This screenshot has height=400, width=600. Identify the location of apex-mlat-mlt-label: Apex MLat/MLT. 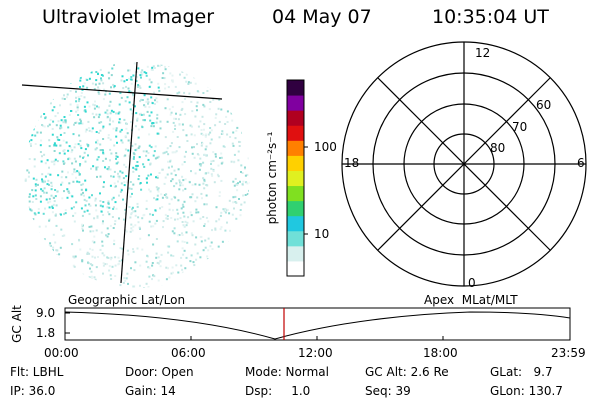
(471, 300).